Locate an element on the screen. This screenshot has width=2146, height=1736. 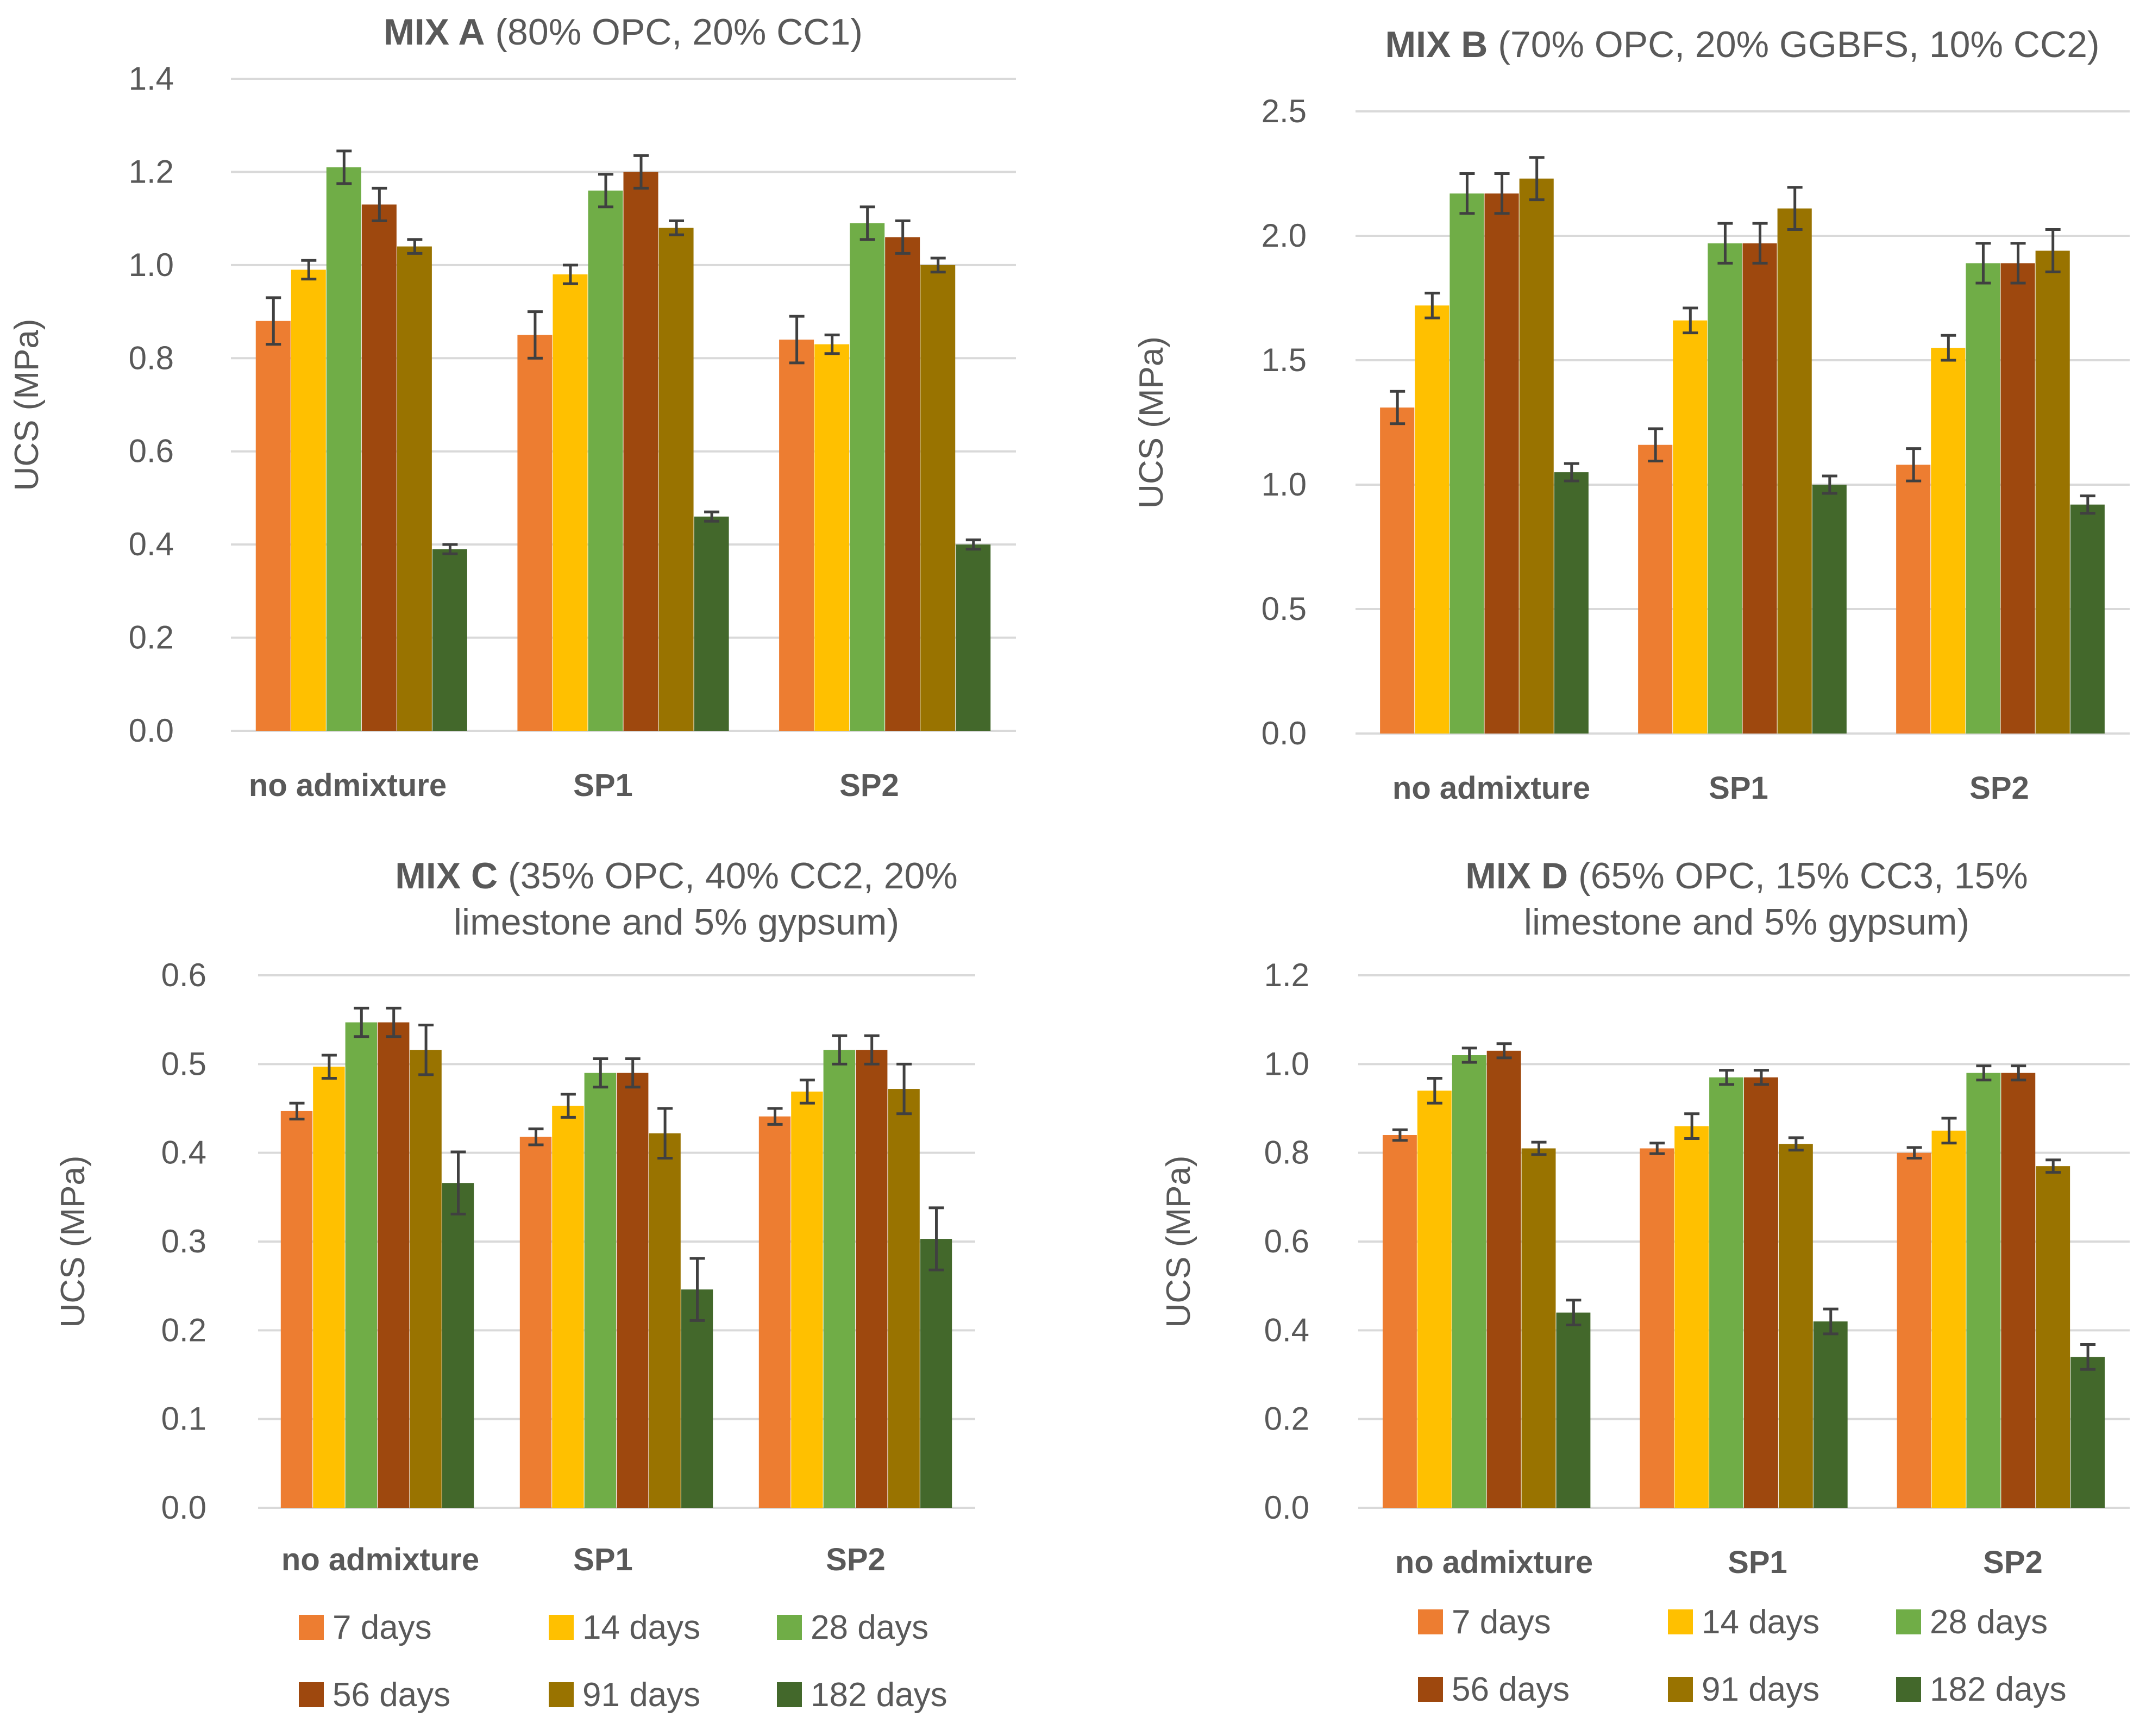
y-tick-label: 0.3 is located at coordinates (183, 1241).